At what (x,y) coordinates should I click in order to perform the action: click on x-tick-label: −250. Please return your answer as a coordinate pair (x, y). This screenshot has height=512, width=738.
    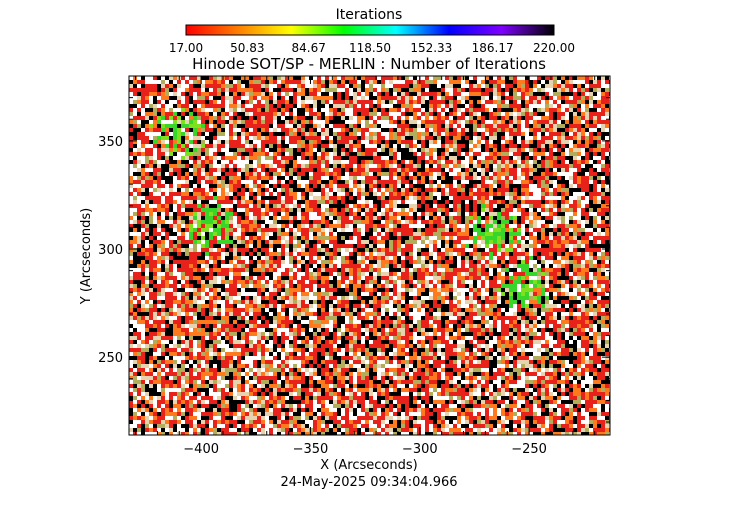
    Looking at the image, I should click on (529, 449).